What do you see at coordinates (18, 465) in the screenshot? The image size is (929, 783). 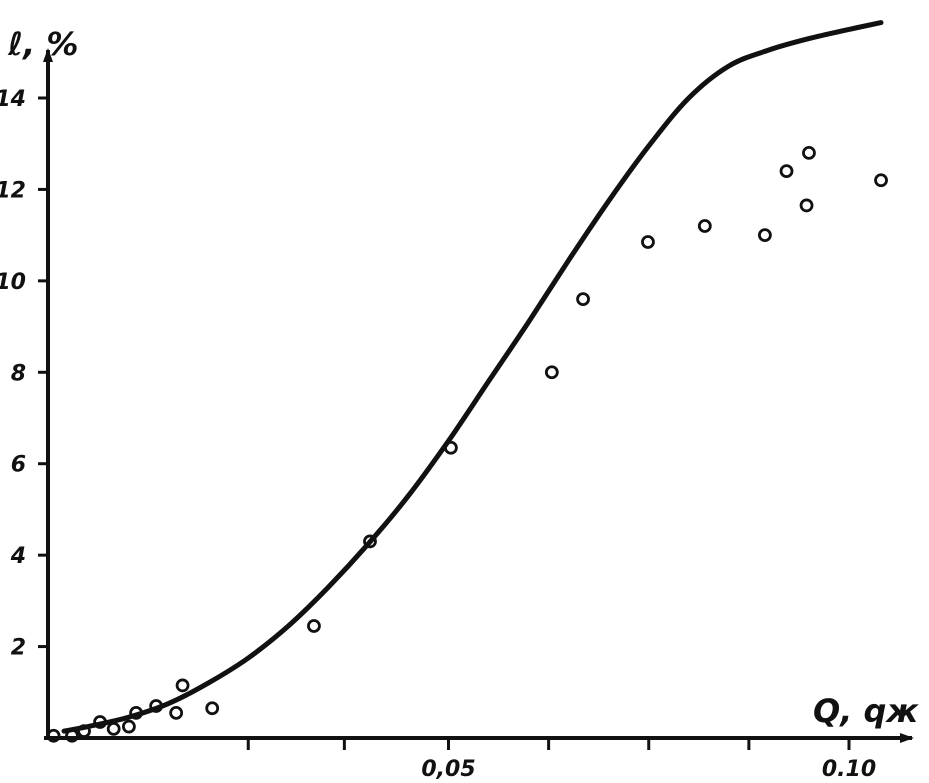 I see `y-tick-label: 6` at bounding box center [18, 465].